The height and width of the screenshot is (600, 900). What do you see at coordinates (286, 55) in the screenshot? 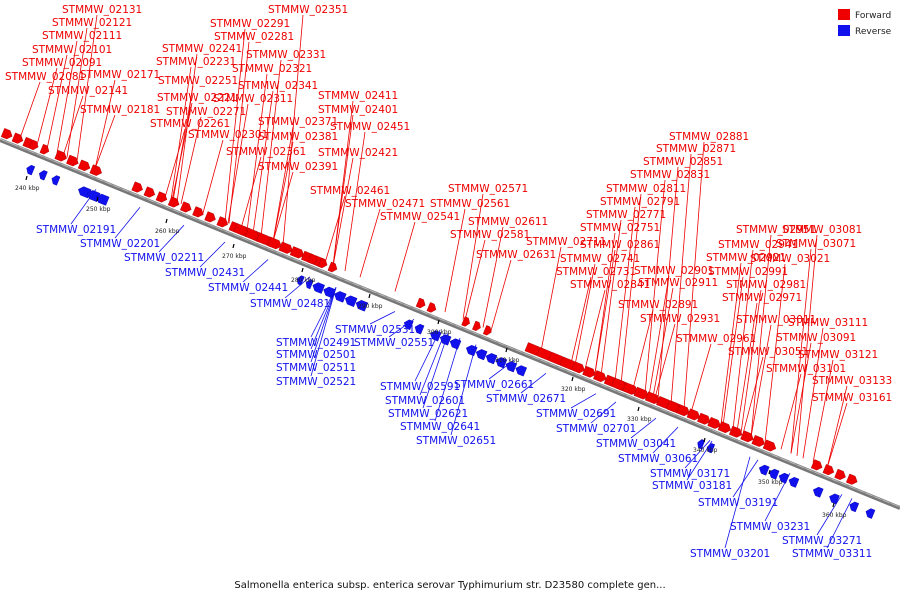
I see `forward-gene-label: STMMW_02331` at bounding box center [286, 55].